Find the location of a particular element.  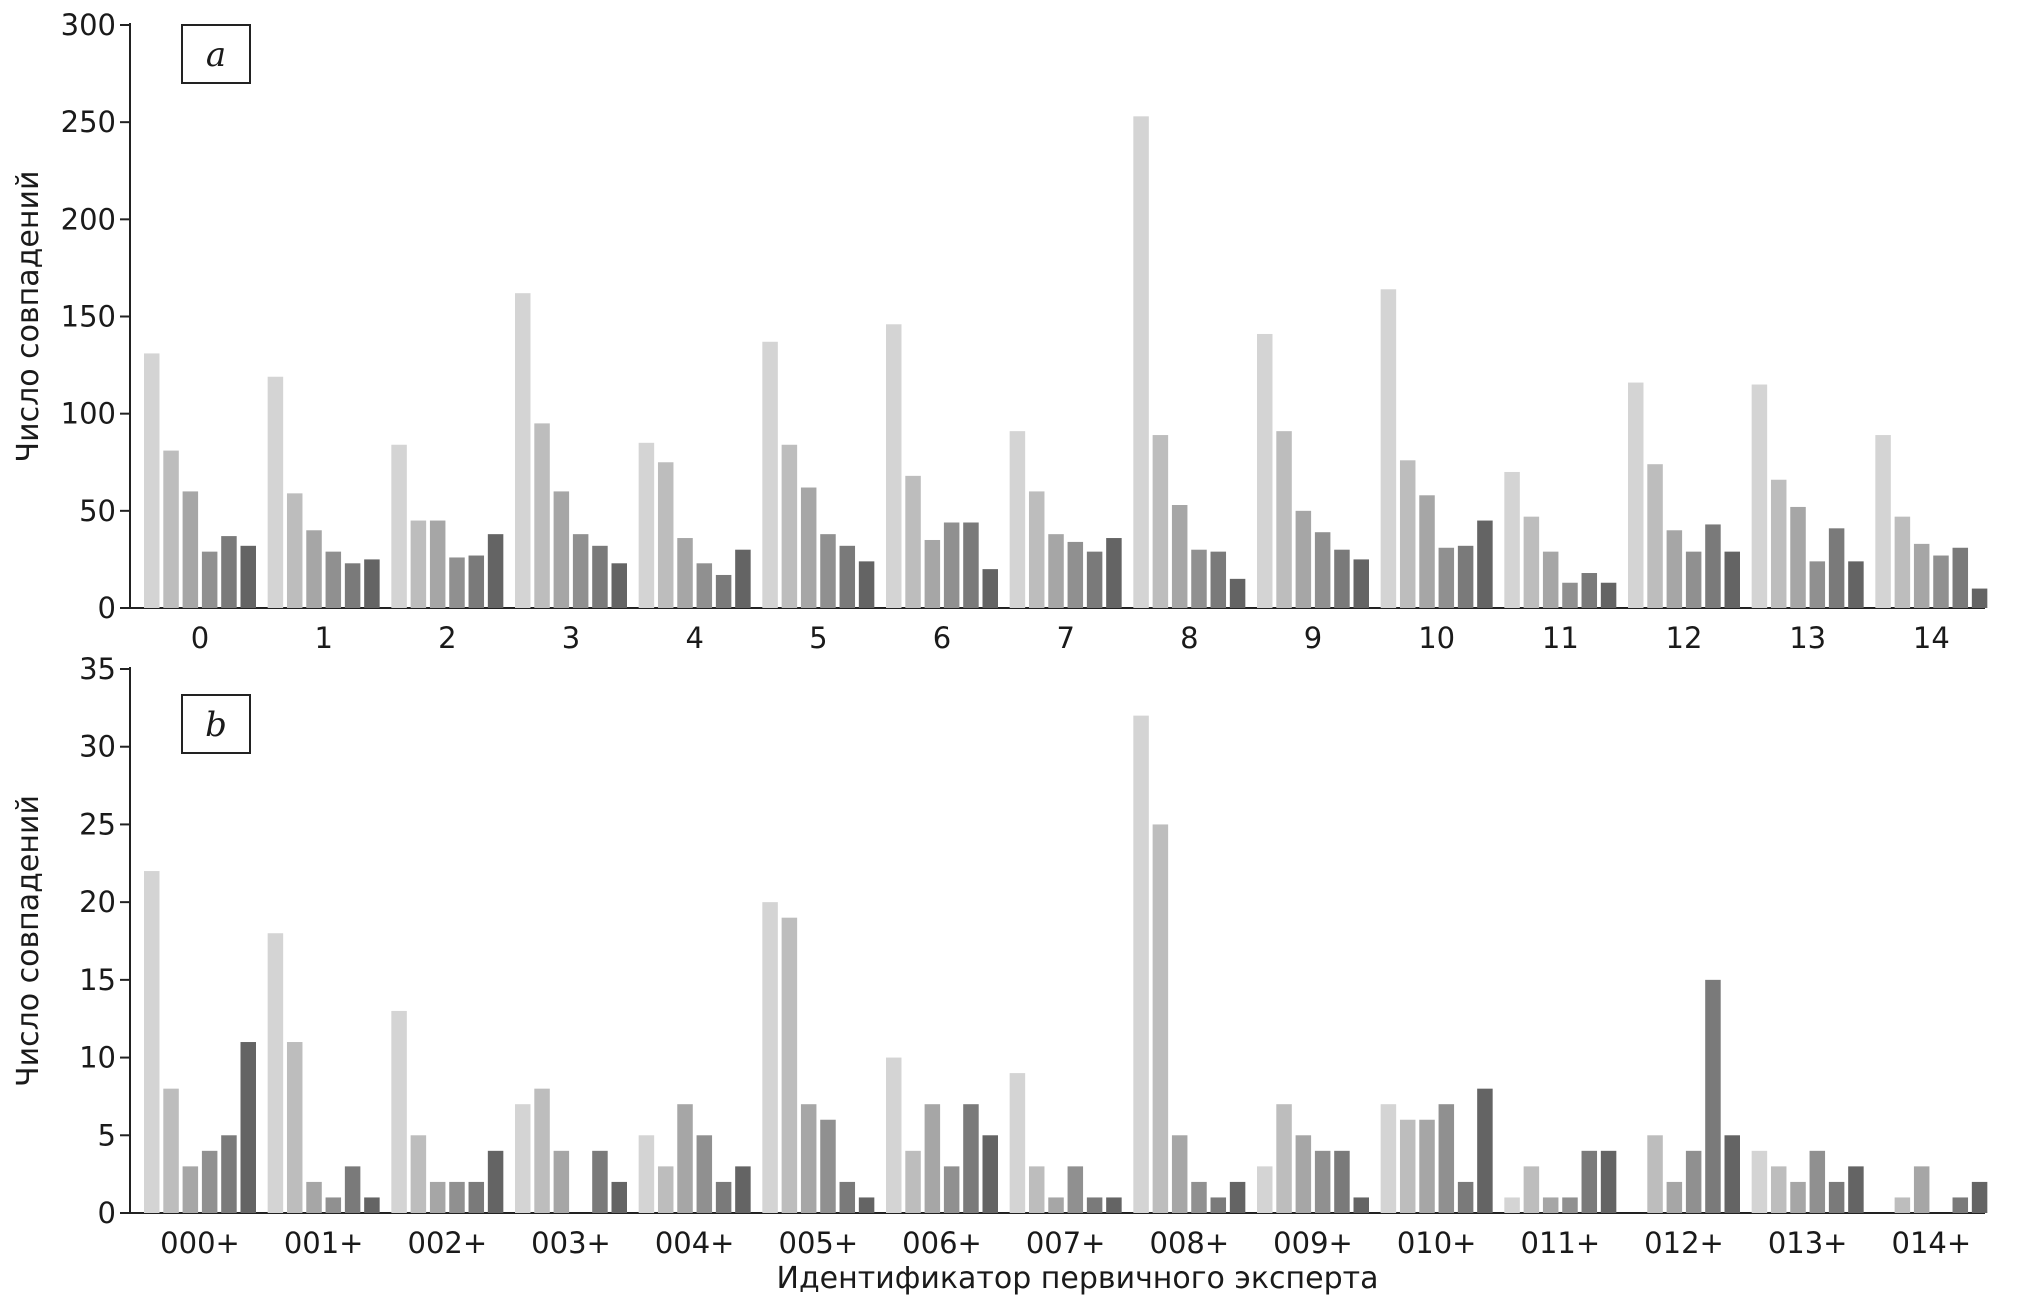

x-tick-label: 012+ is located at coordinates (1684, 1243).